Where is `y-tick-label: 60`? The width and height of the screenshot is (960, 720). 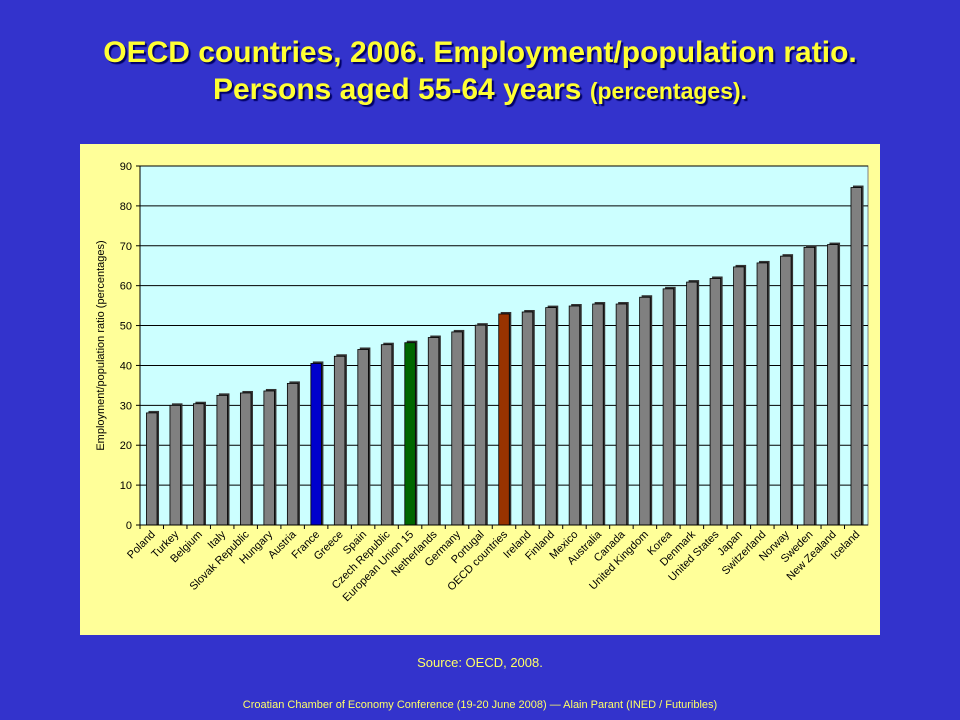 y-tick-label: 60 is located at coordinates (126, 287).